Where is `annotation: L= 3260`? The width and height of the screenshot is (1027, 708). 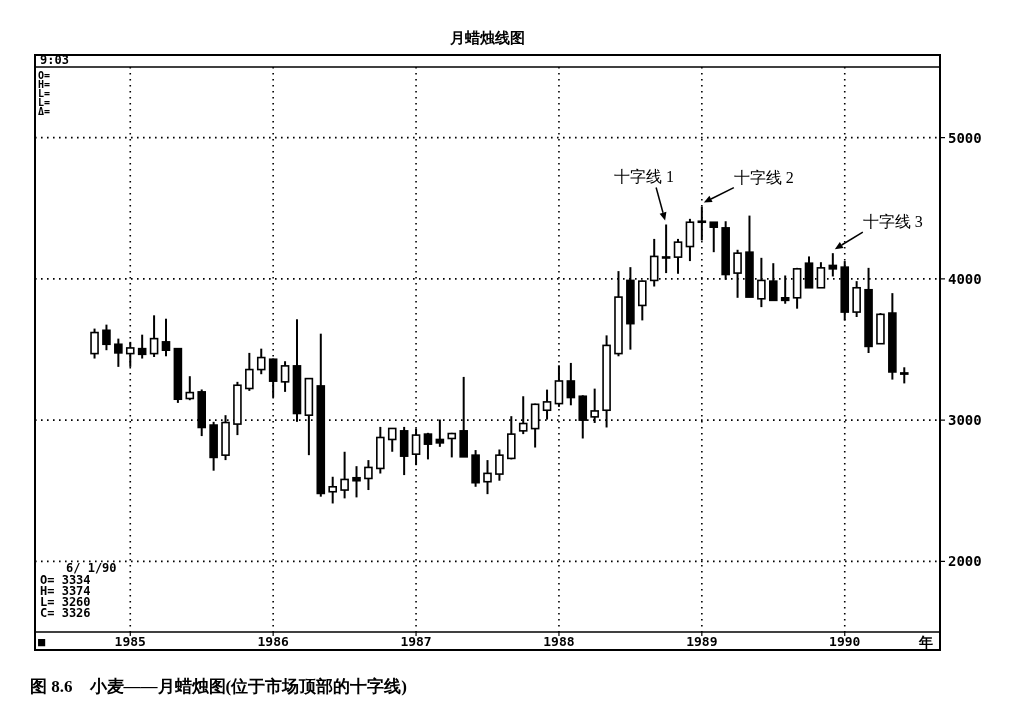
annotation: L= 3260 is located at coordinates (65, 602).